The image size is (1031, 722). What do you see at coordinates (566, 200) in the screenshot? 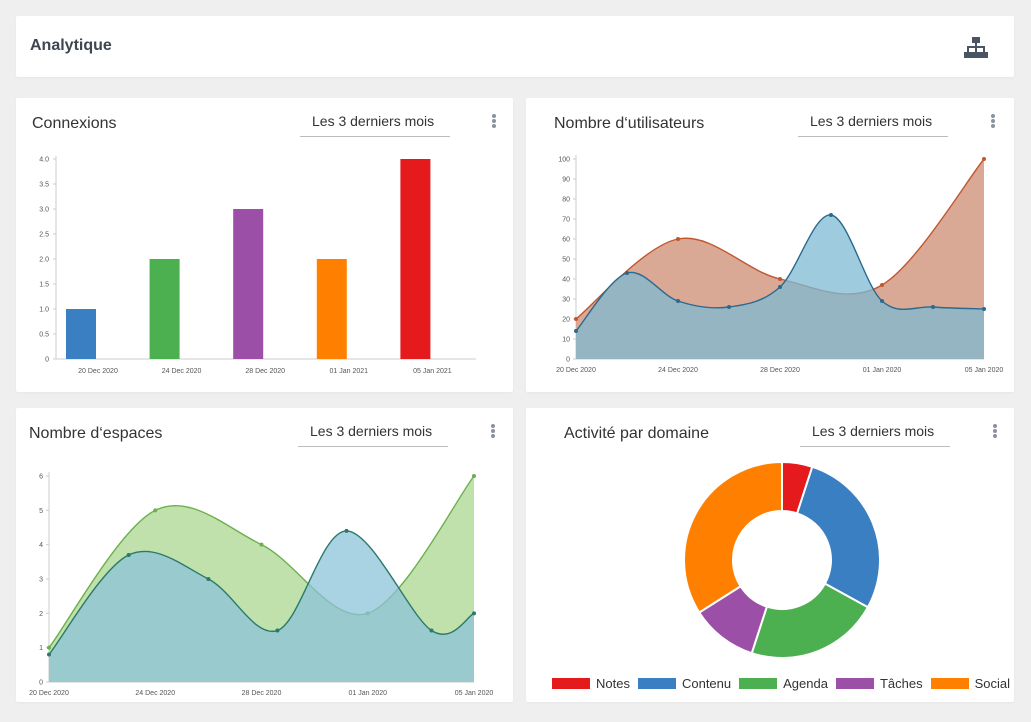
I see `y-tick-label: 80` at bounding box center [566, 200].